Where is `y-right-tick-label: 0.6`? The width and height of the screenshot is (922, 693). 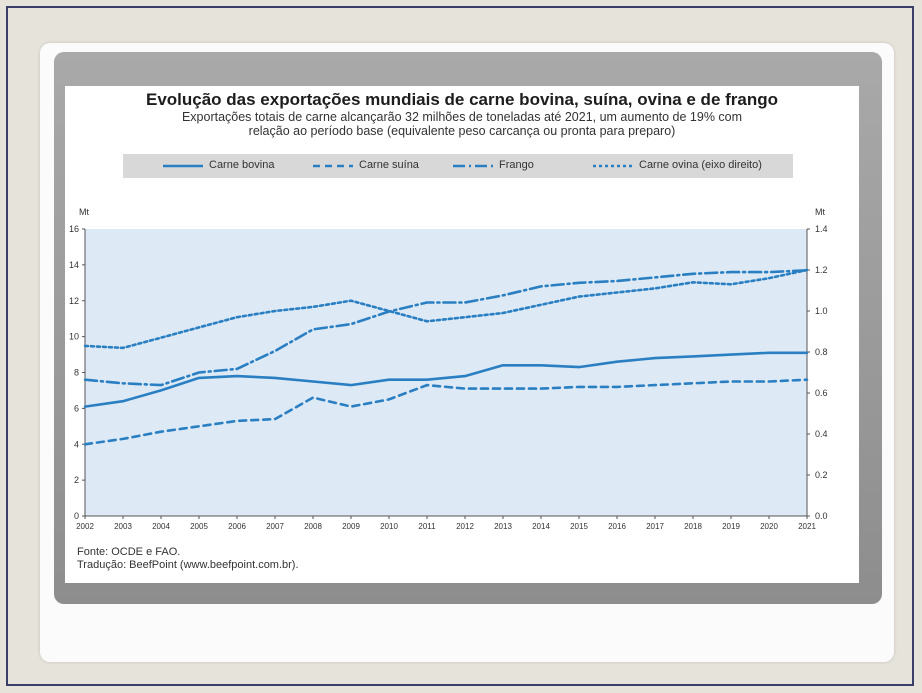 y-right-tick-label: 0.6 is located at coordinates (821, 393).